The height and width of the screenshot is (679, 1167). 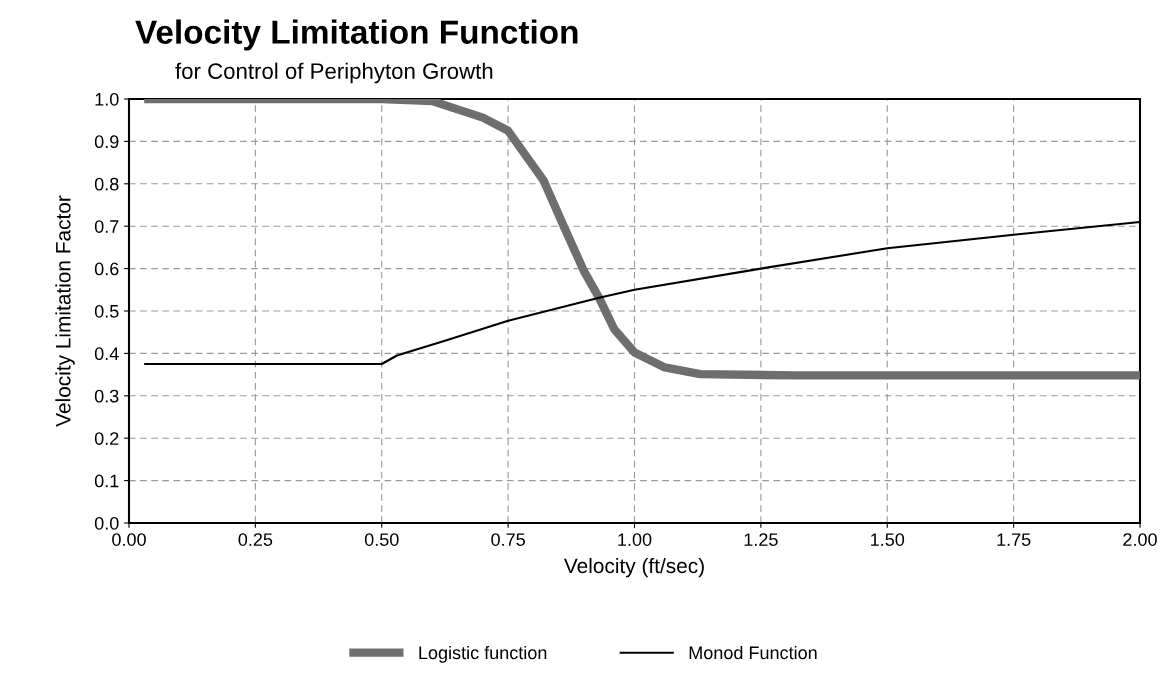 What do you see at coordinates (753, 652) in the screenshot?
I see `legend-label: Monod Function` at bounding box center [753, 652].